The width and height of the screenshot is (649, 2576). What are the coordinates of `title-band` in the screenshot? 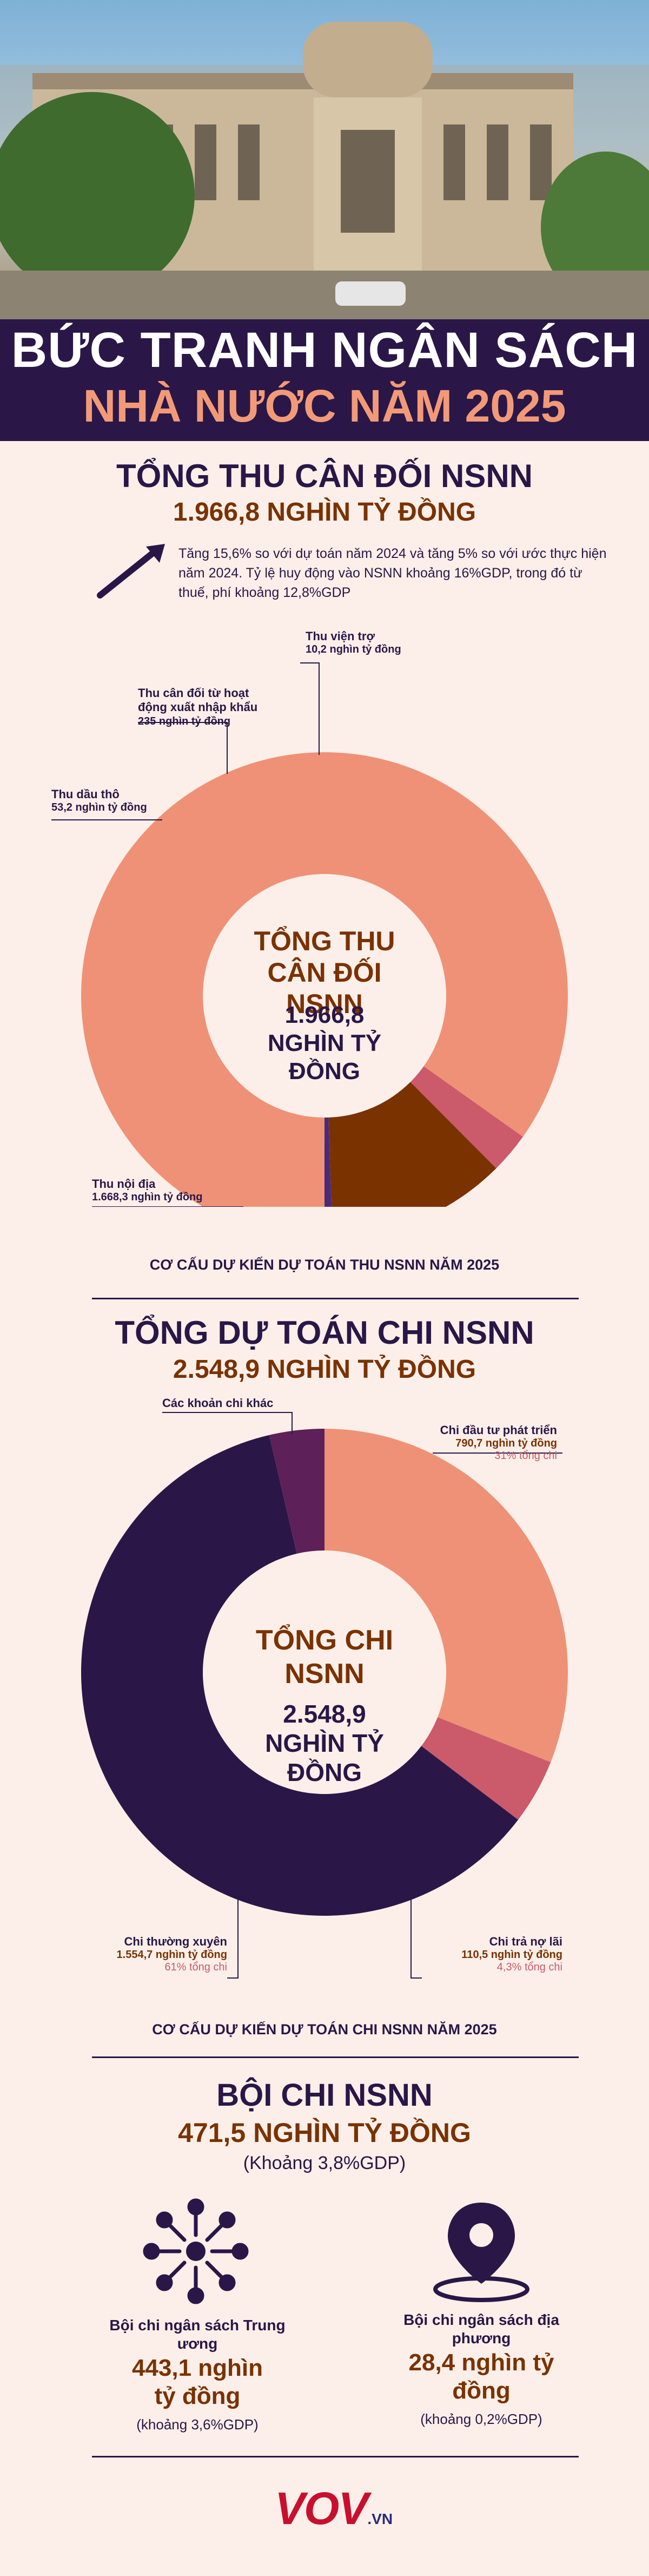 It's located at (325, 380).